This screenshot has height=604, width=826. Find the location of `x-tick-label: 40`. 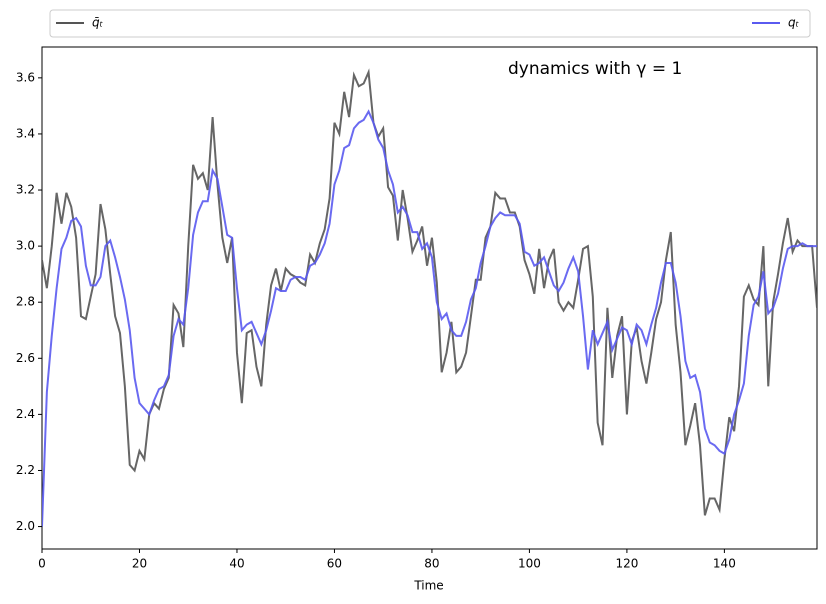

x-tick-label: 40 is located at coordinates (236, 564).